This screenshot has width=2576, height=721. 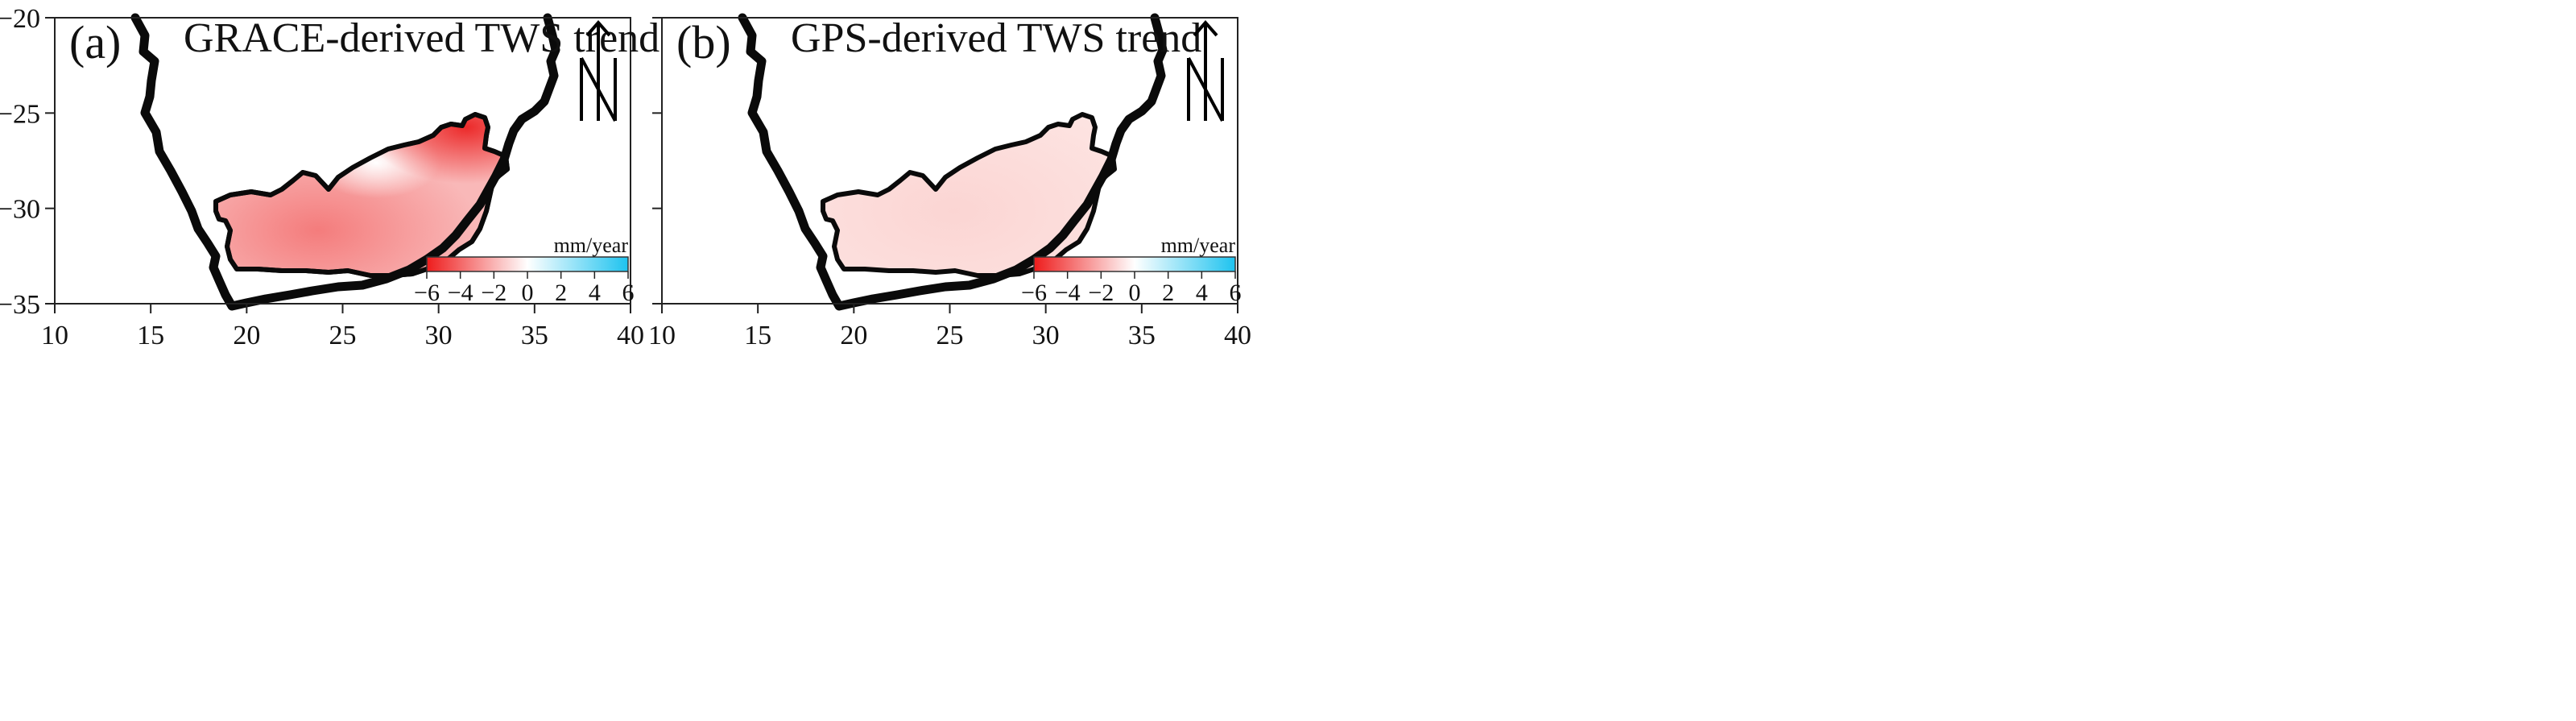 What do you see at coordinates (422, 38) in the screenshot?
I see `panel-title: GRACE-derived TWS trend` at bounding box center [422, 38].